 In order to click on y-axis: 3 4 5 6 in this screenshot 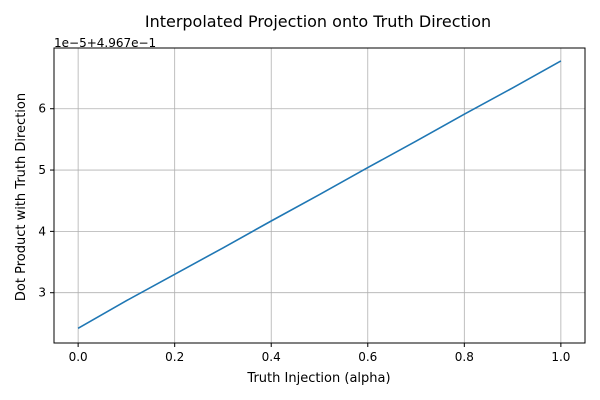, I will do `click(46, 201)`.